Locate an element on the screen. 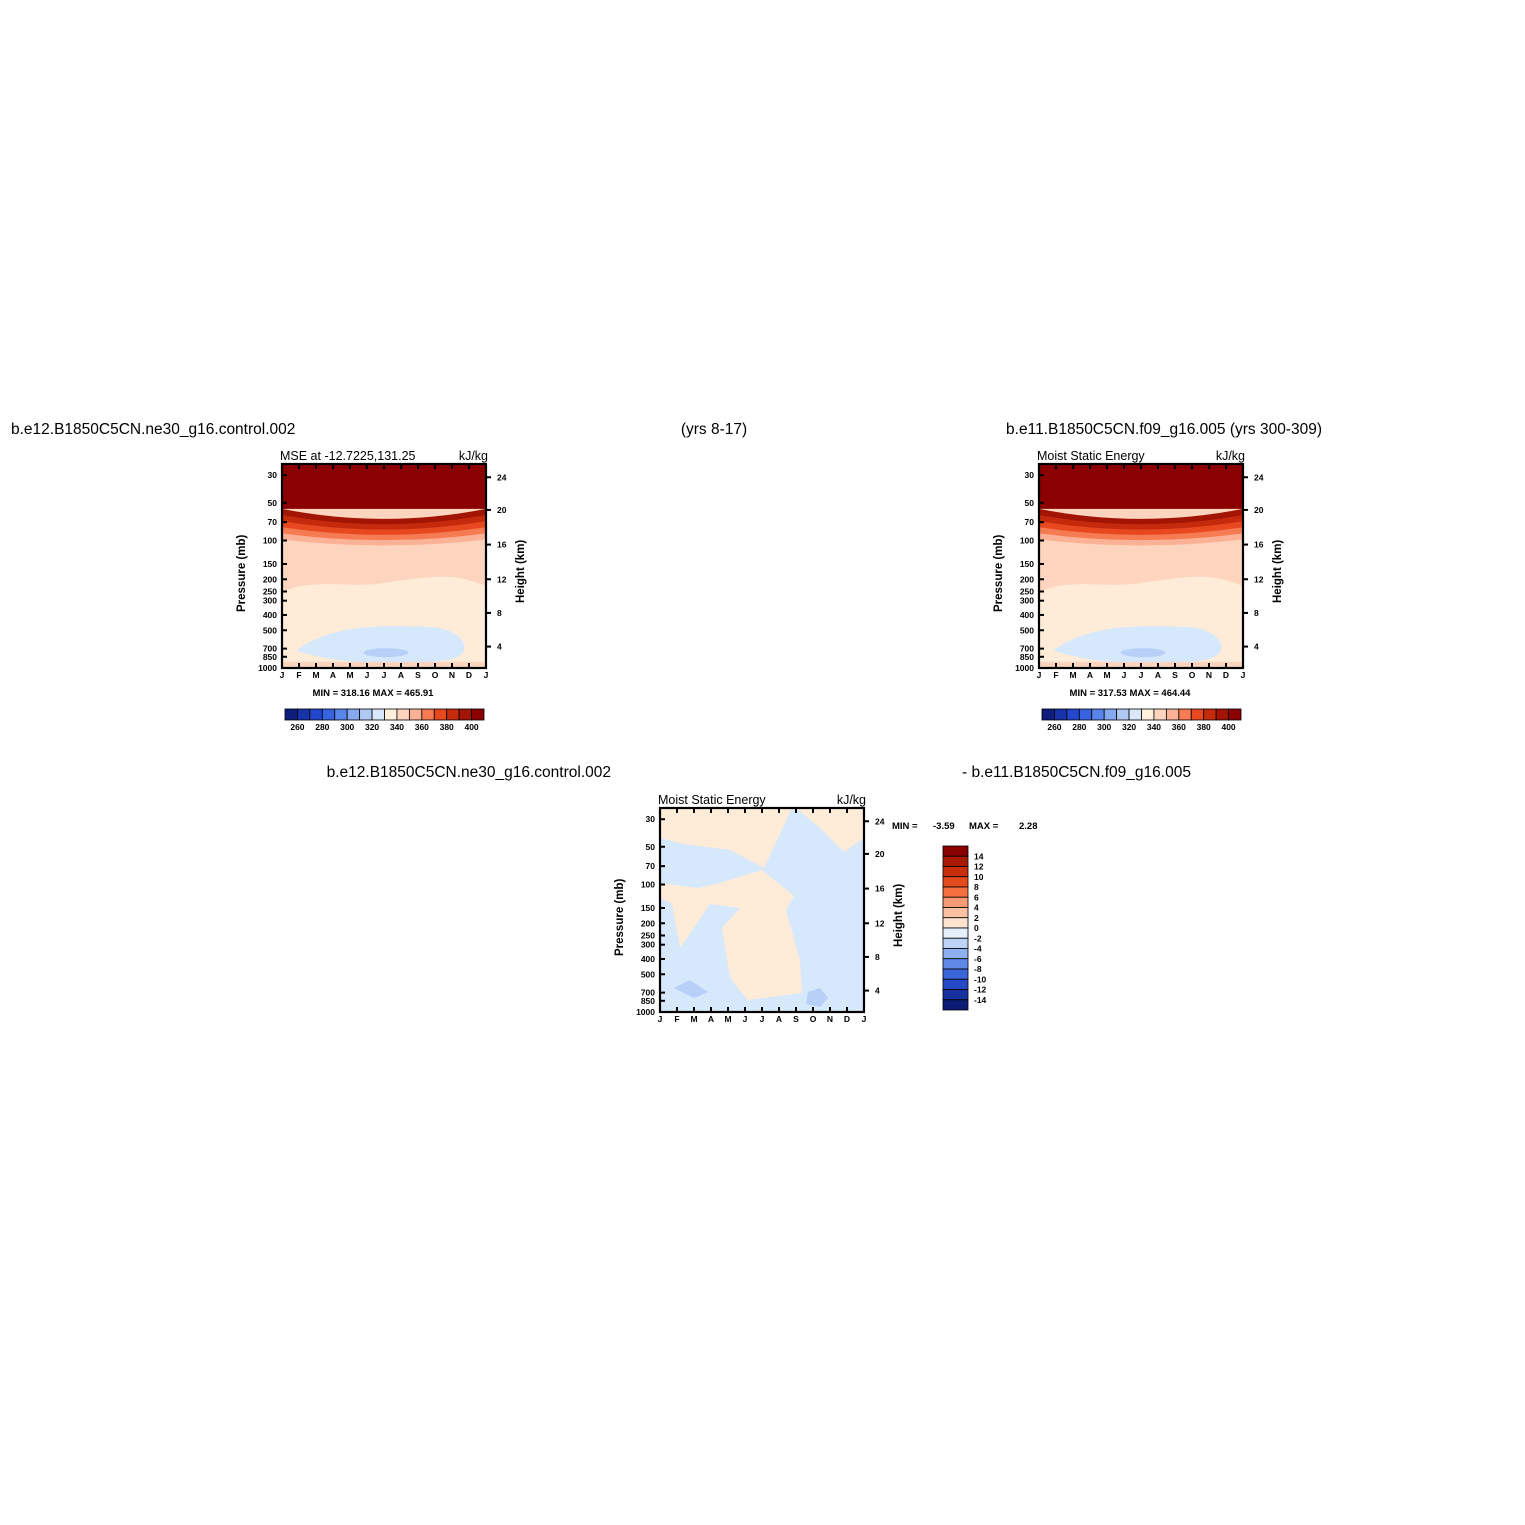  y-tick-label: 700 is located at coordinates (1027, 649).